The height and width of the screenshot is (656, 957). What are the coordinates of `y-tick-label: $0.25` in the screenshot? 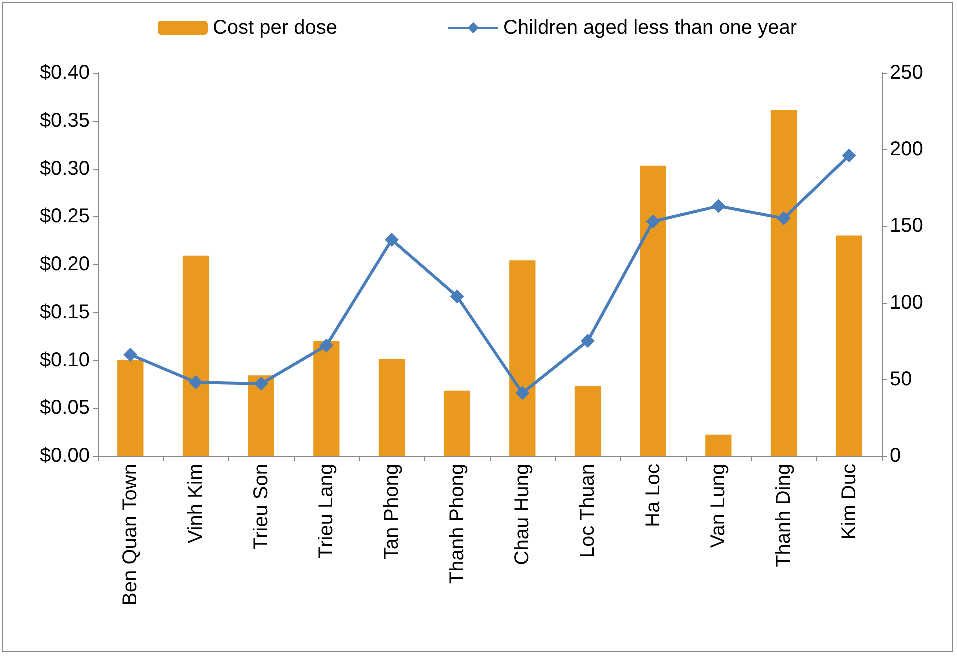 It's located at (65, 217).